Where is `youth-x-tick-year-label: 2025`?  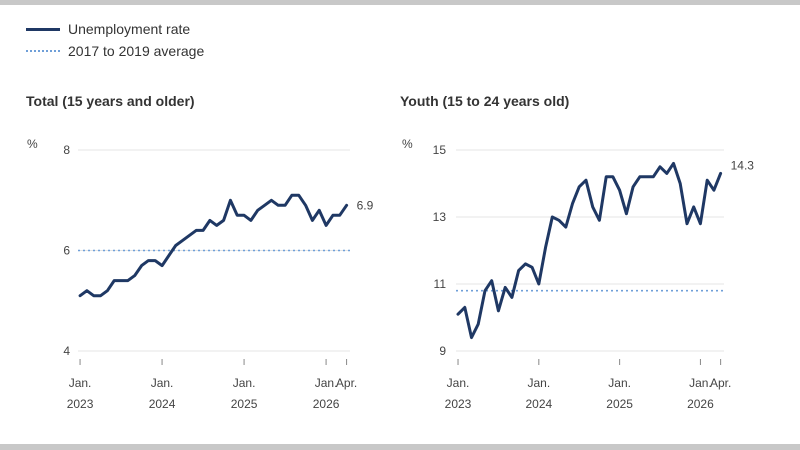 youth-x-tick-year-label: 2025 is located at coordinates (619, 404).